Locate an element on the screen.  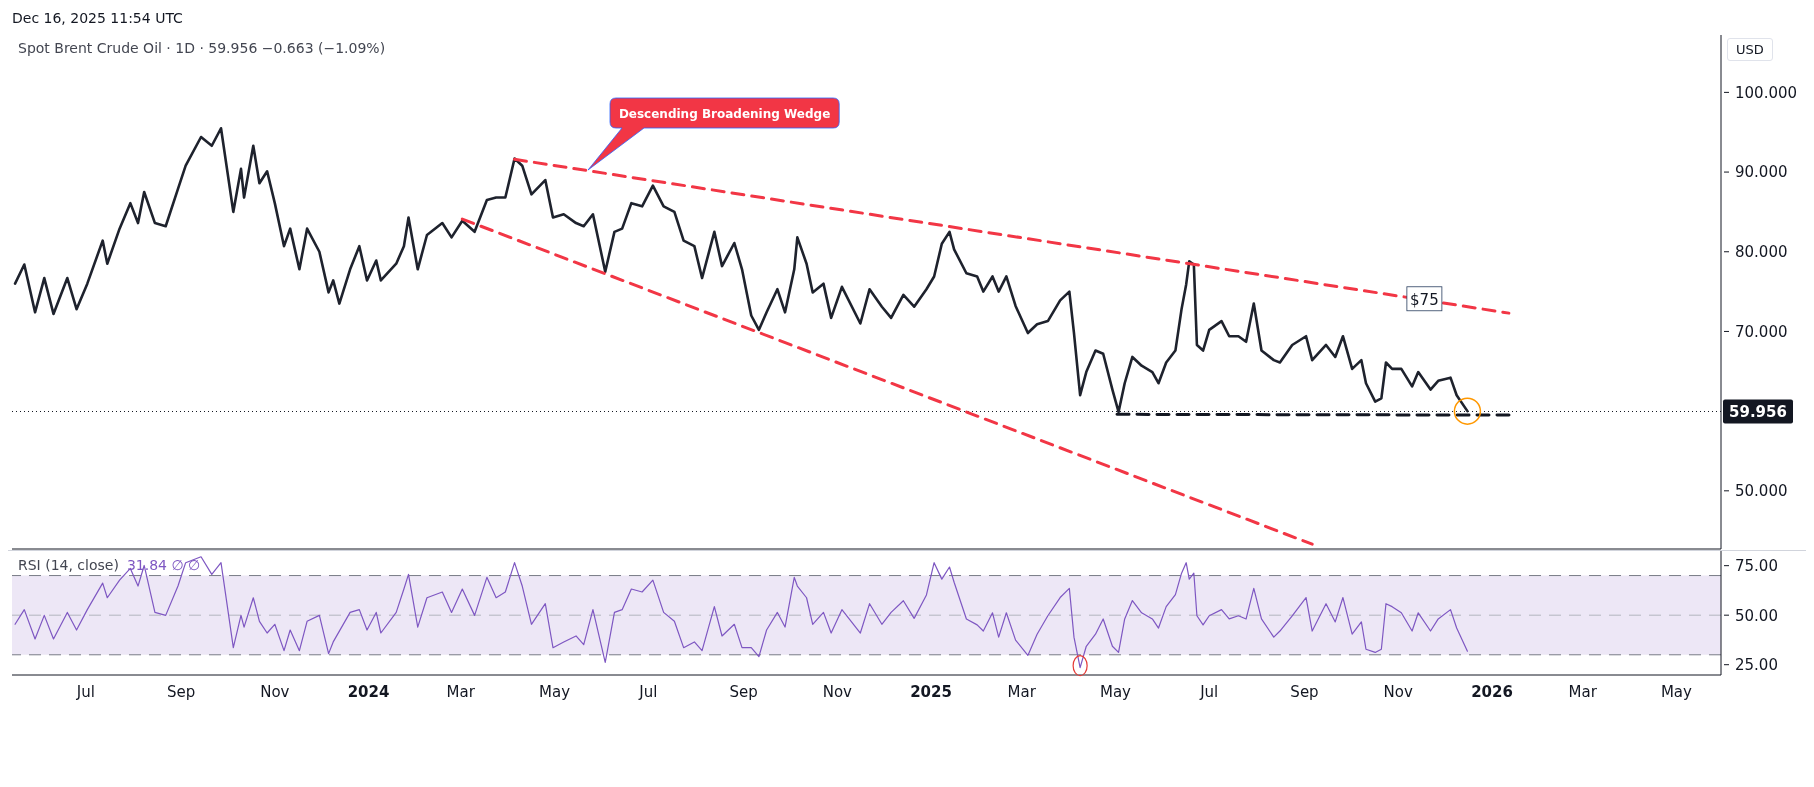
y-tick-label: 80.000 is located at coordinates (1761, 252).